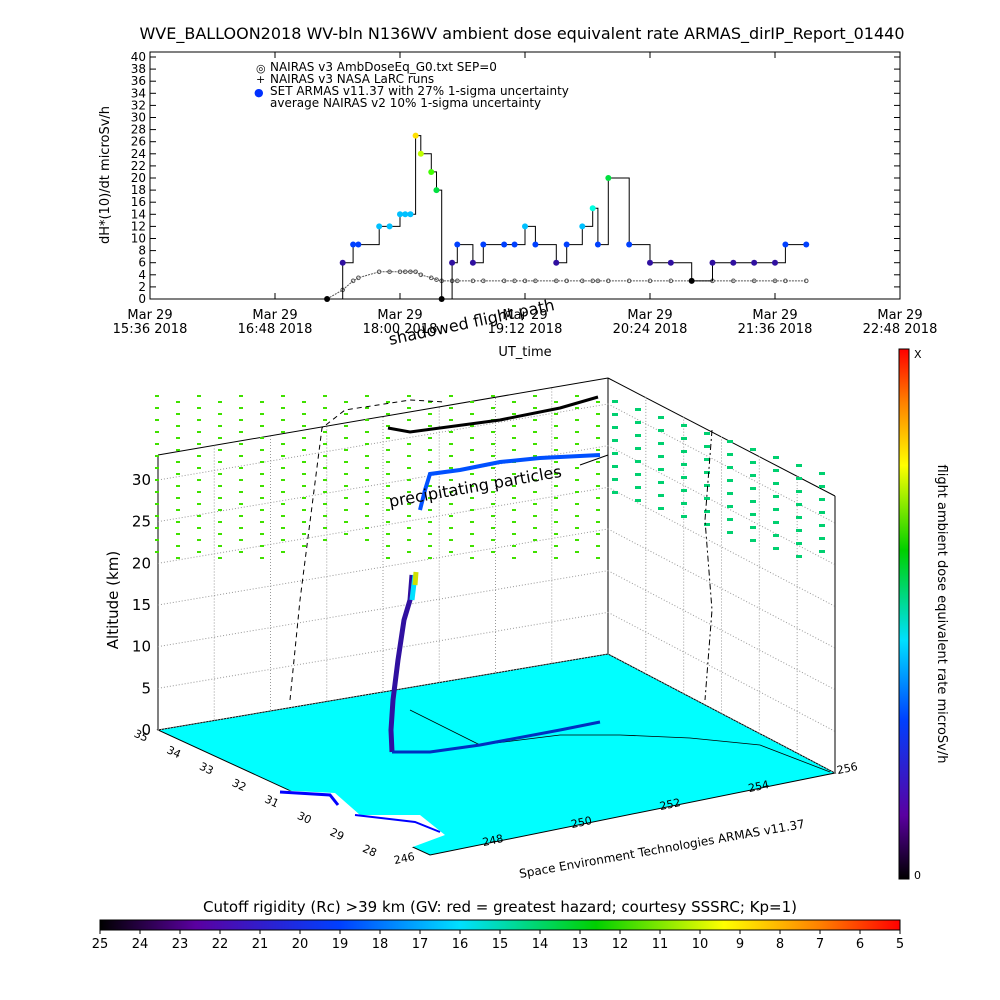 This screenshot has width=1000, height=1000. What do you see at coordinates (383, 416) in the screenshot?
I see `wall-edge` at bounding box center [383, 416].